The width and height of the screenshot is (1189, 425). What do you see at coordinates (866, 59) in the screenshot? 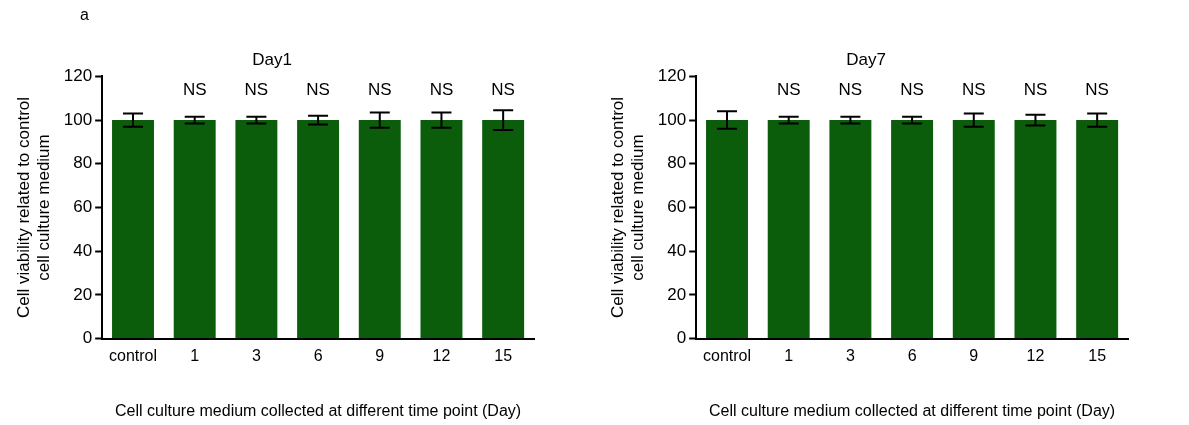
I see `chart-title: Day7` at bounding box center [866, 59].